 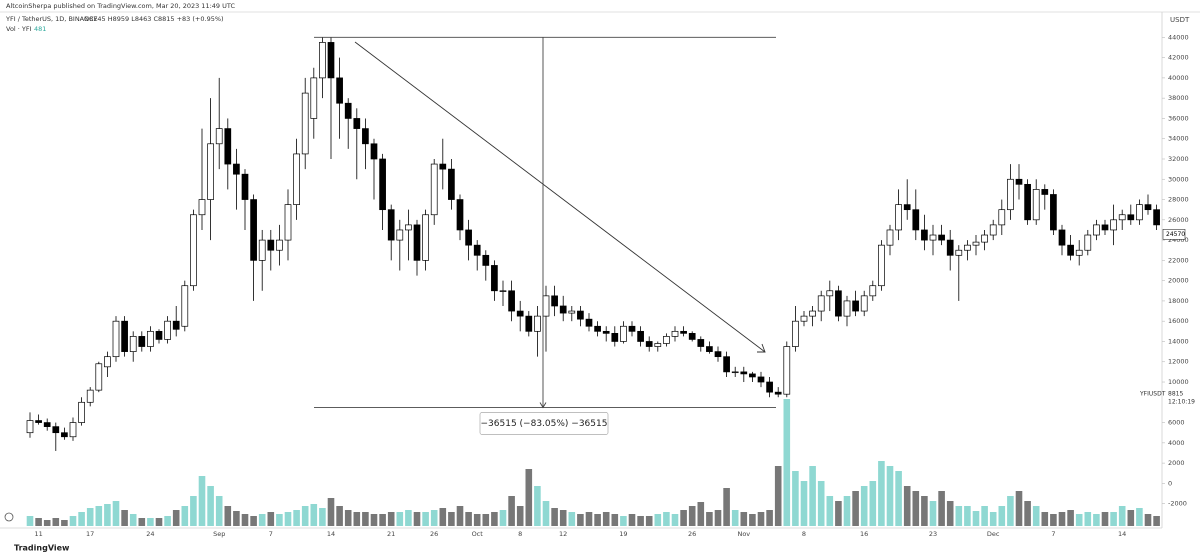 What do you see at coordinates (9, 517) in the screenshot?
I see `settings-icon` at bounding box center [9, 517].